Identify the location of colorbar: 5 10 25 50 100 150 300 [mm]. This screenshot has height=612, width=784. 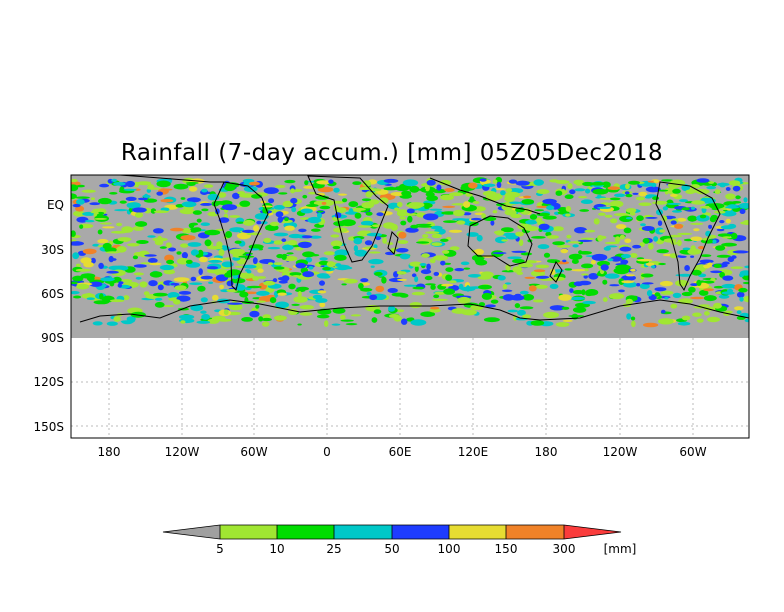
(399, 540).